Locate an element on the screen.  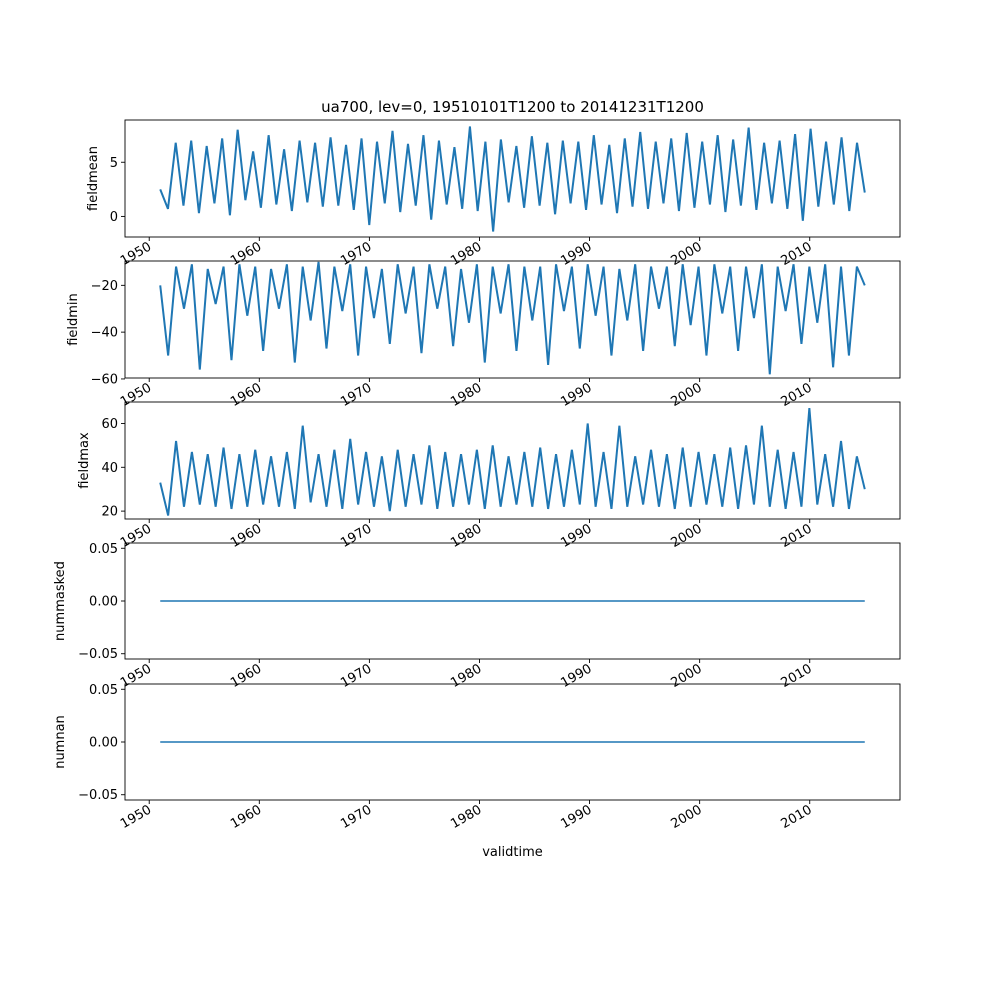
x-axis-label: validtime is located at coordinates (512, 852).